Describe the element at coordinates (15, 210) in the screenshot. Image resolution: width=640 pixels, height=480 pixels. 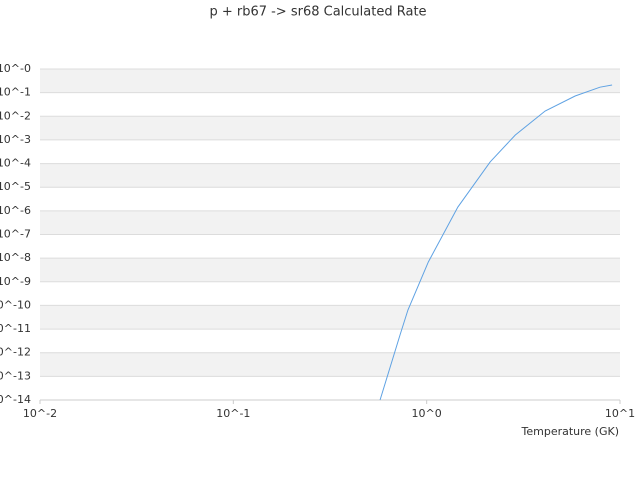
I see `y-tick-label: 10^-6` at that location.